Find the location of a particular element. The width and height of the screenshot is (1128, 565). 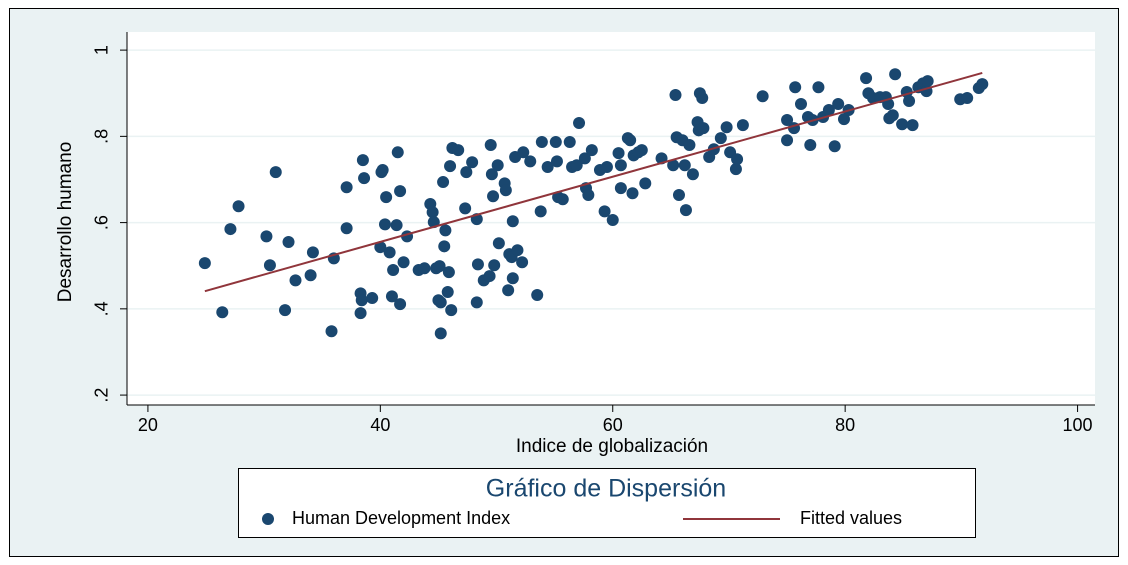

x-tick-label: 100 is located at coordinates (1078, 425).